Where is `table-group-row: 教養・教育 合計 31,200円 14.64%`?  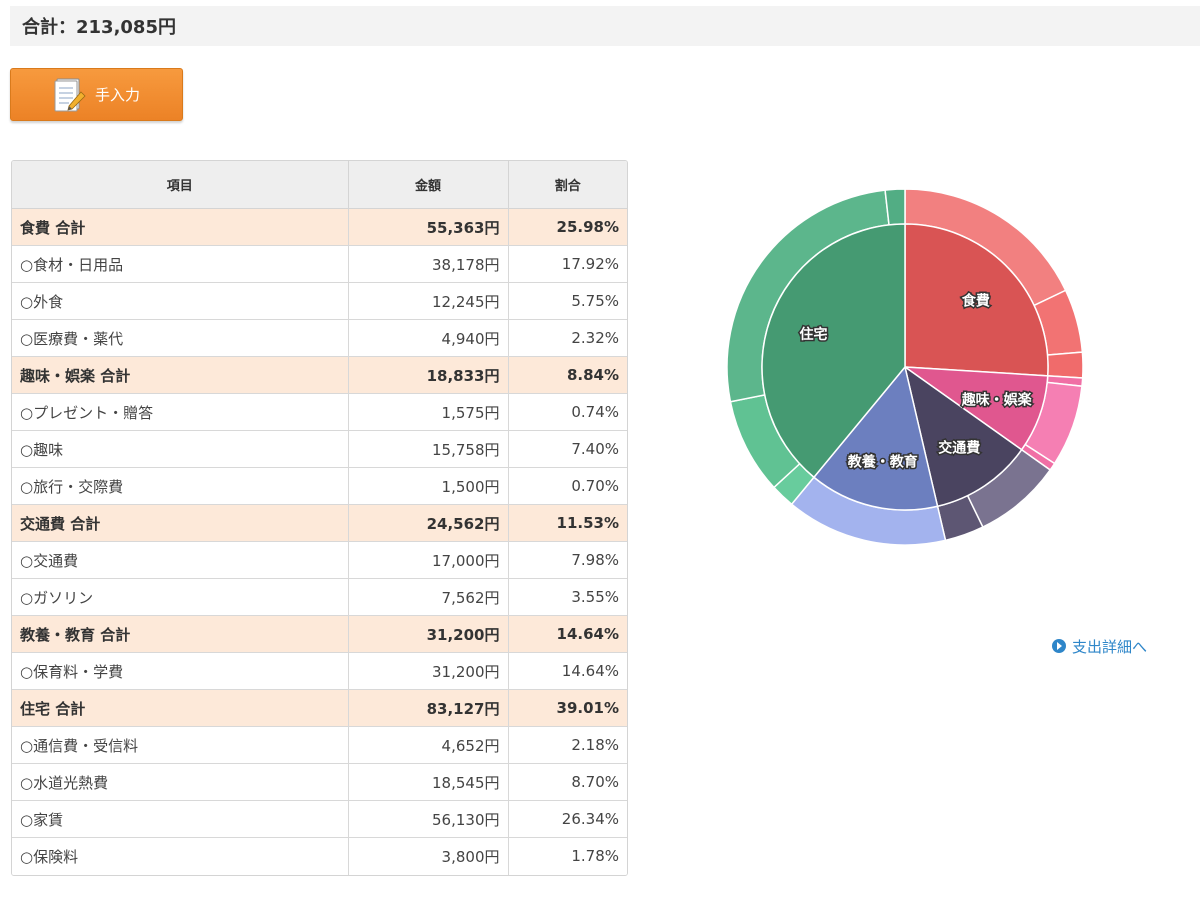 table-group-row: 教養・教育 合計 31,200円 14.64% is located at coordinates (319, 634).